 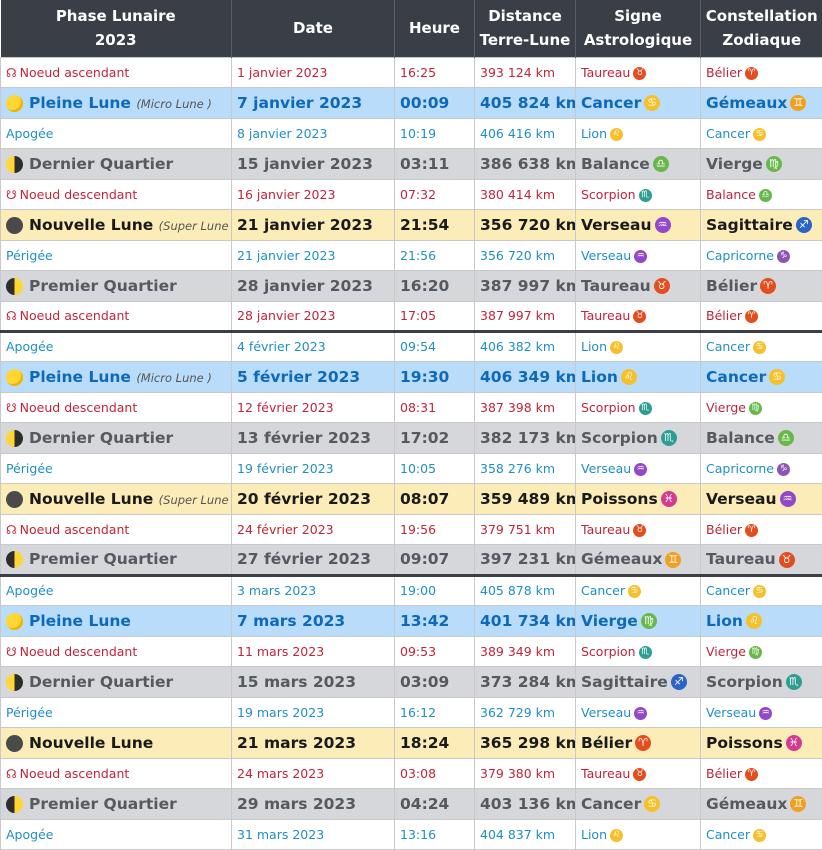 I want to click on full-moon-icon, so click(x=14, y=103).